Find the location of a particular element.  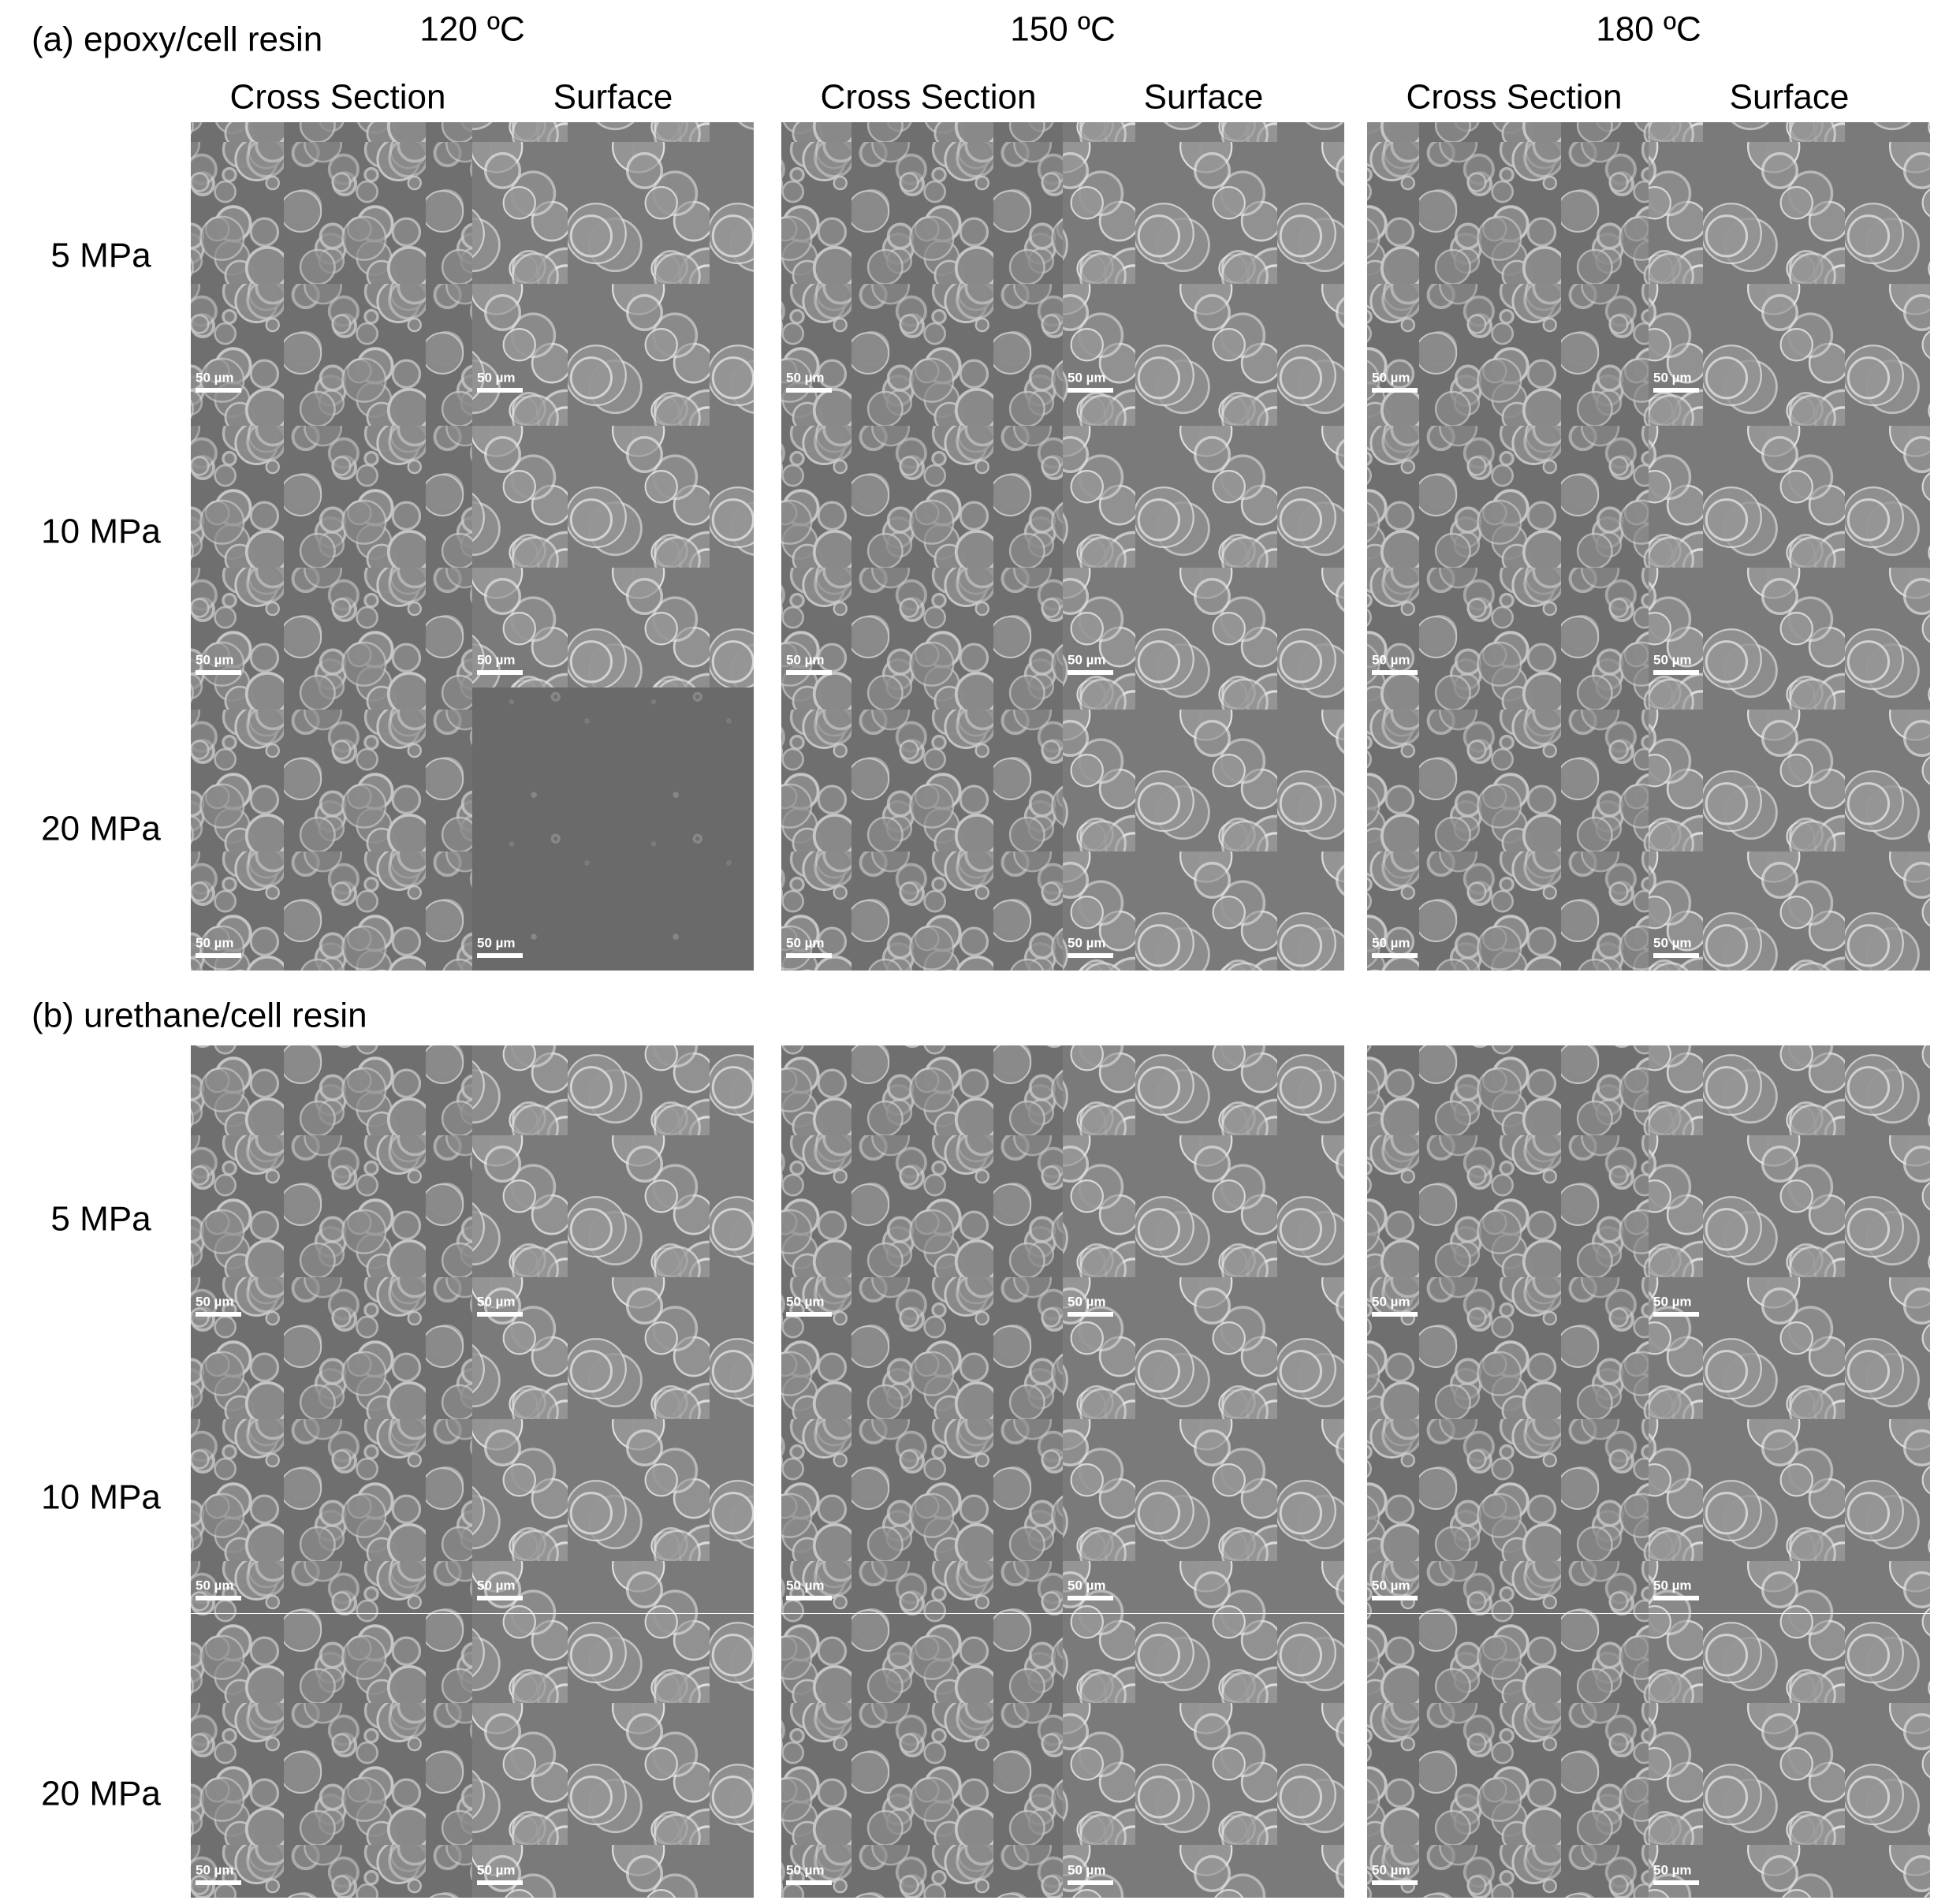

temperature-label: 150 ºC is located at coordinates (1062, 29).